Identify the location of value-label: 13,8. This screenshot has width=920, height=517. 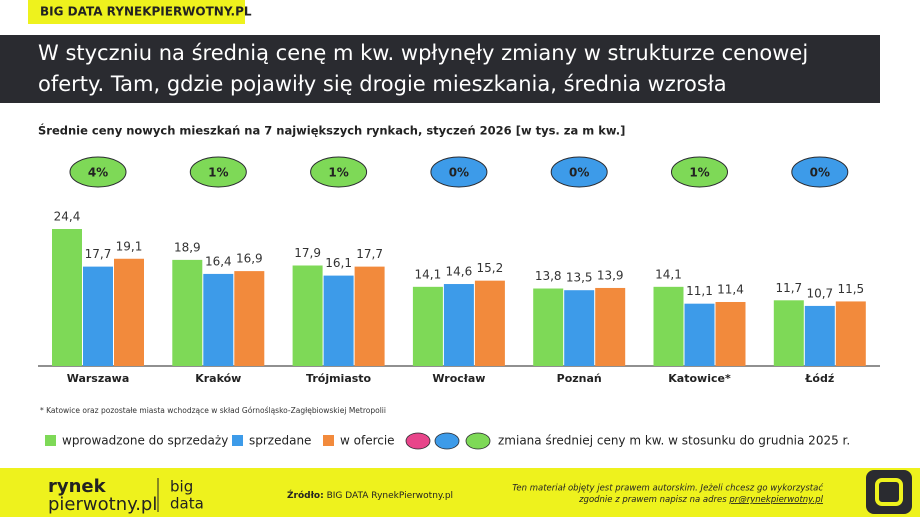
(548, 276).